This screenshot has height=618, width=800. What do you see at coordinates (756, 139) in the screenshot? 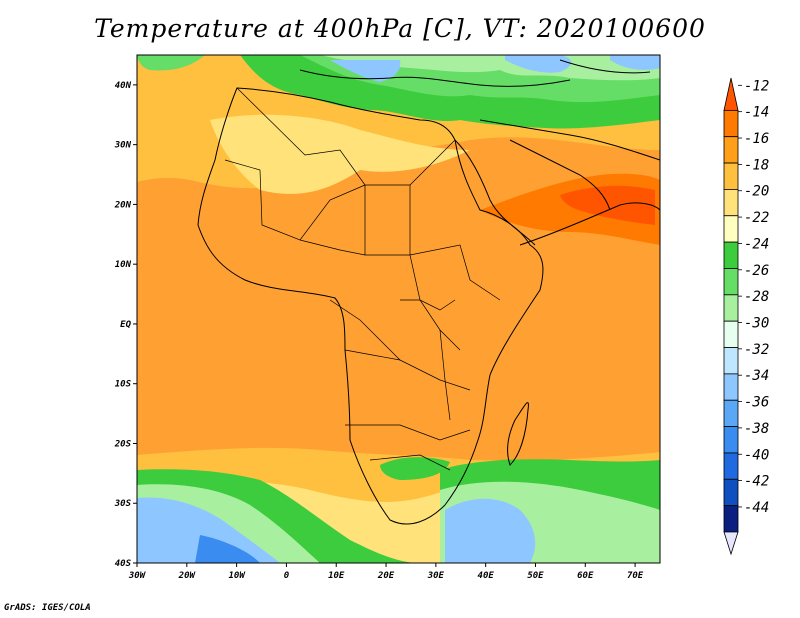
I see `colorbar-label: -16` at bounding box center [756, 139].